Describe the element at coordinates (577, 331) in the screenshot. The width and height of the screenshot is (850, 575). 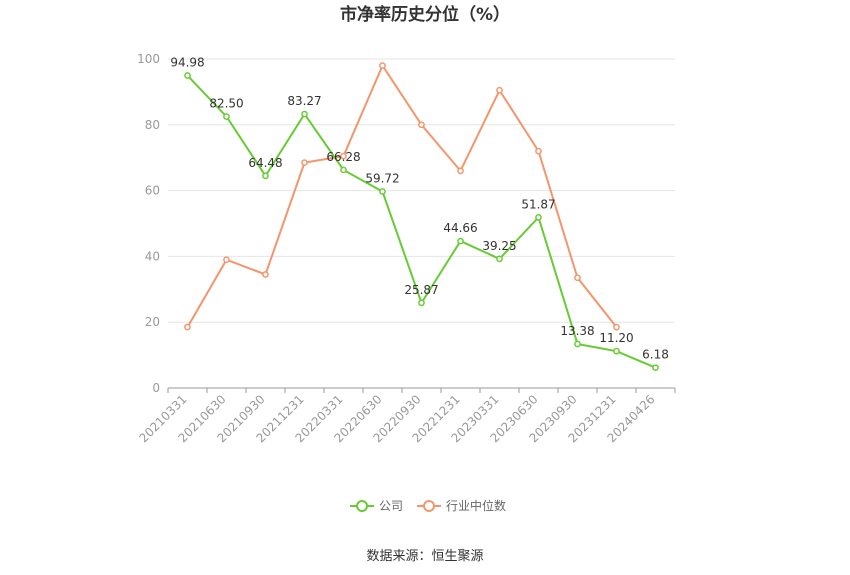
I see `data-label: 13.38` at that location.